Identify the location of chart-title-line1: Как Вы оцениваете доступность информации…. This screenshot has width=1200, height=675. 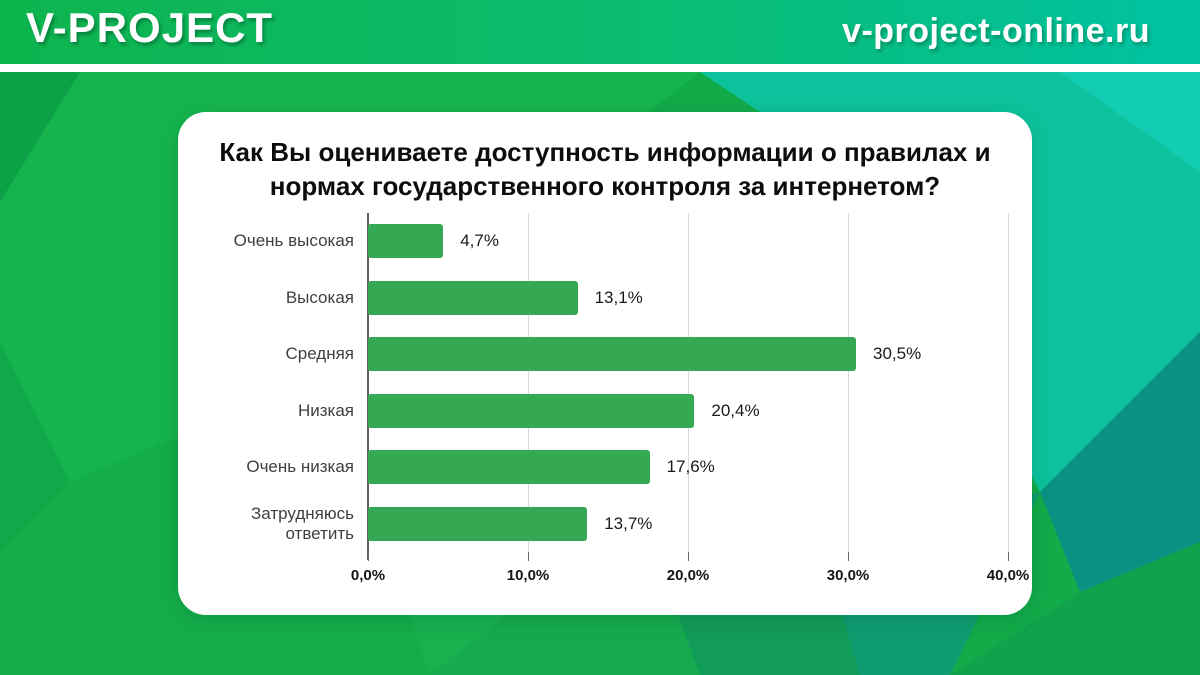
(605, 152).